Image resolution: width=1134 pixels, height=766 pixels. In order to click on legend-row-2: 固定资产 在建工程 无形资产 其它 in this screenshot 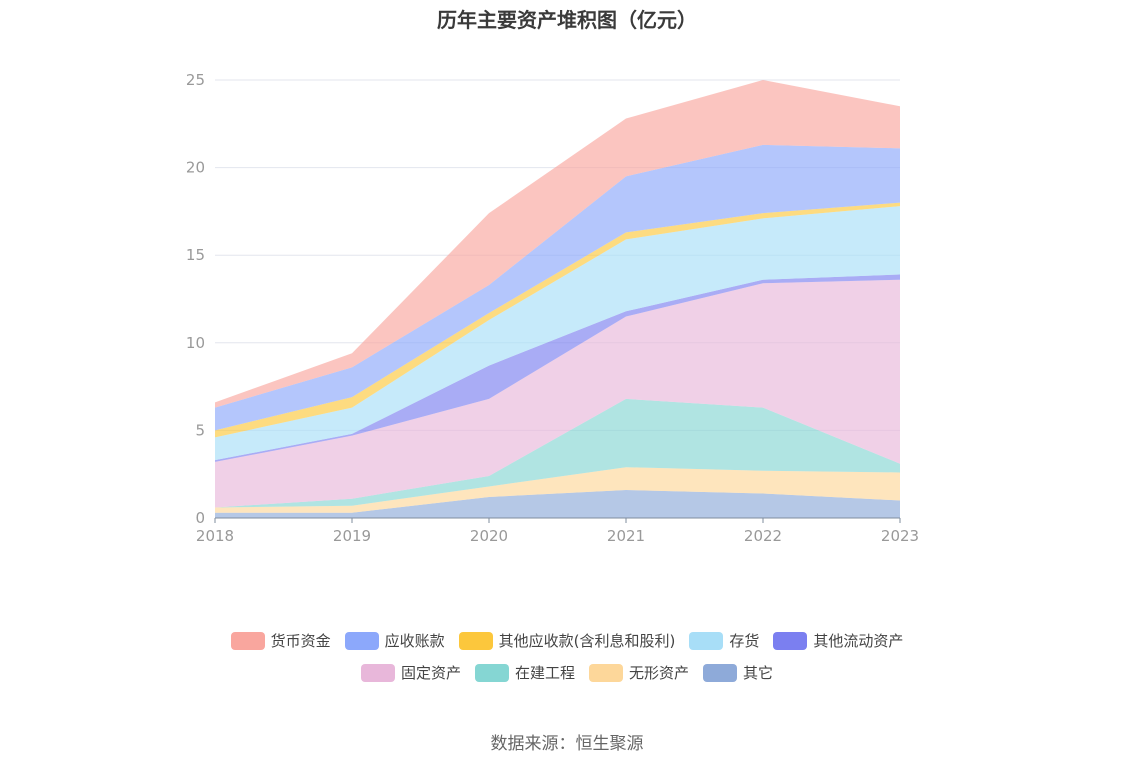, I will do `click(567, 672)`.